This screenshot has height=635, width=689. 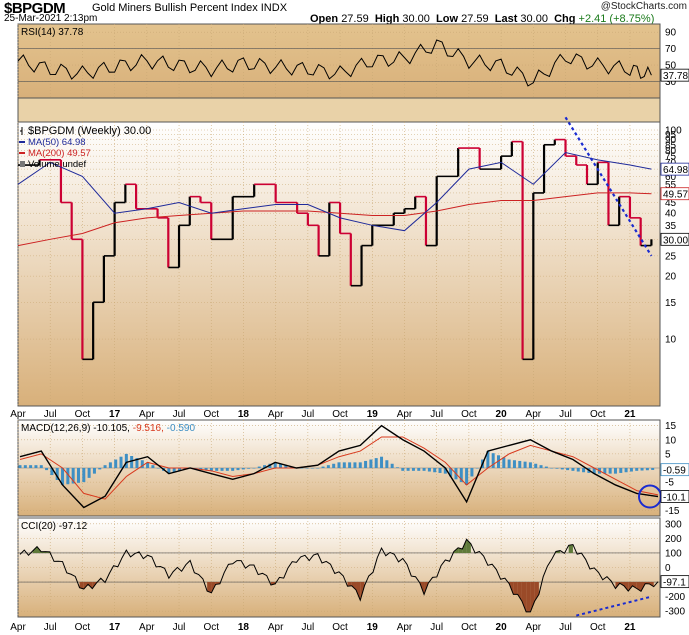 I want to click on cci-y-tick: 200, so click(x=673, y=539).